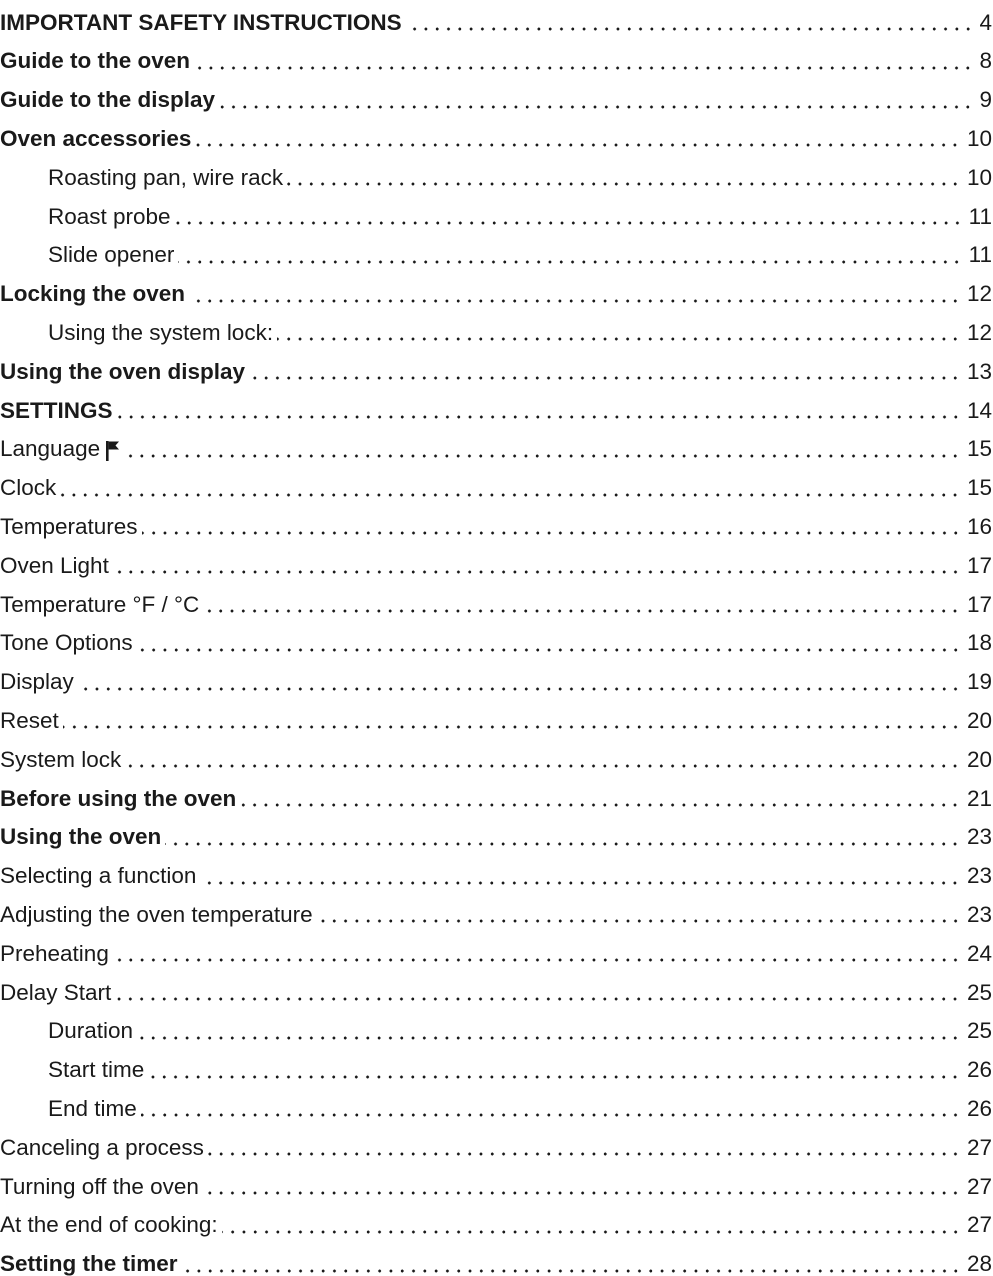  Describe the element at coordinates (102, 1147) in the screenshot. I see `toc-entry-label: Canceling a process` at that location.